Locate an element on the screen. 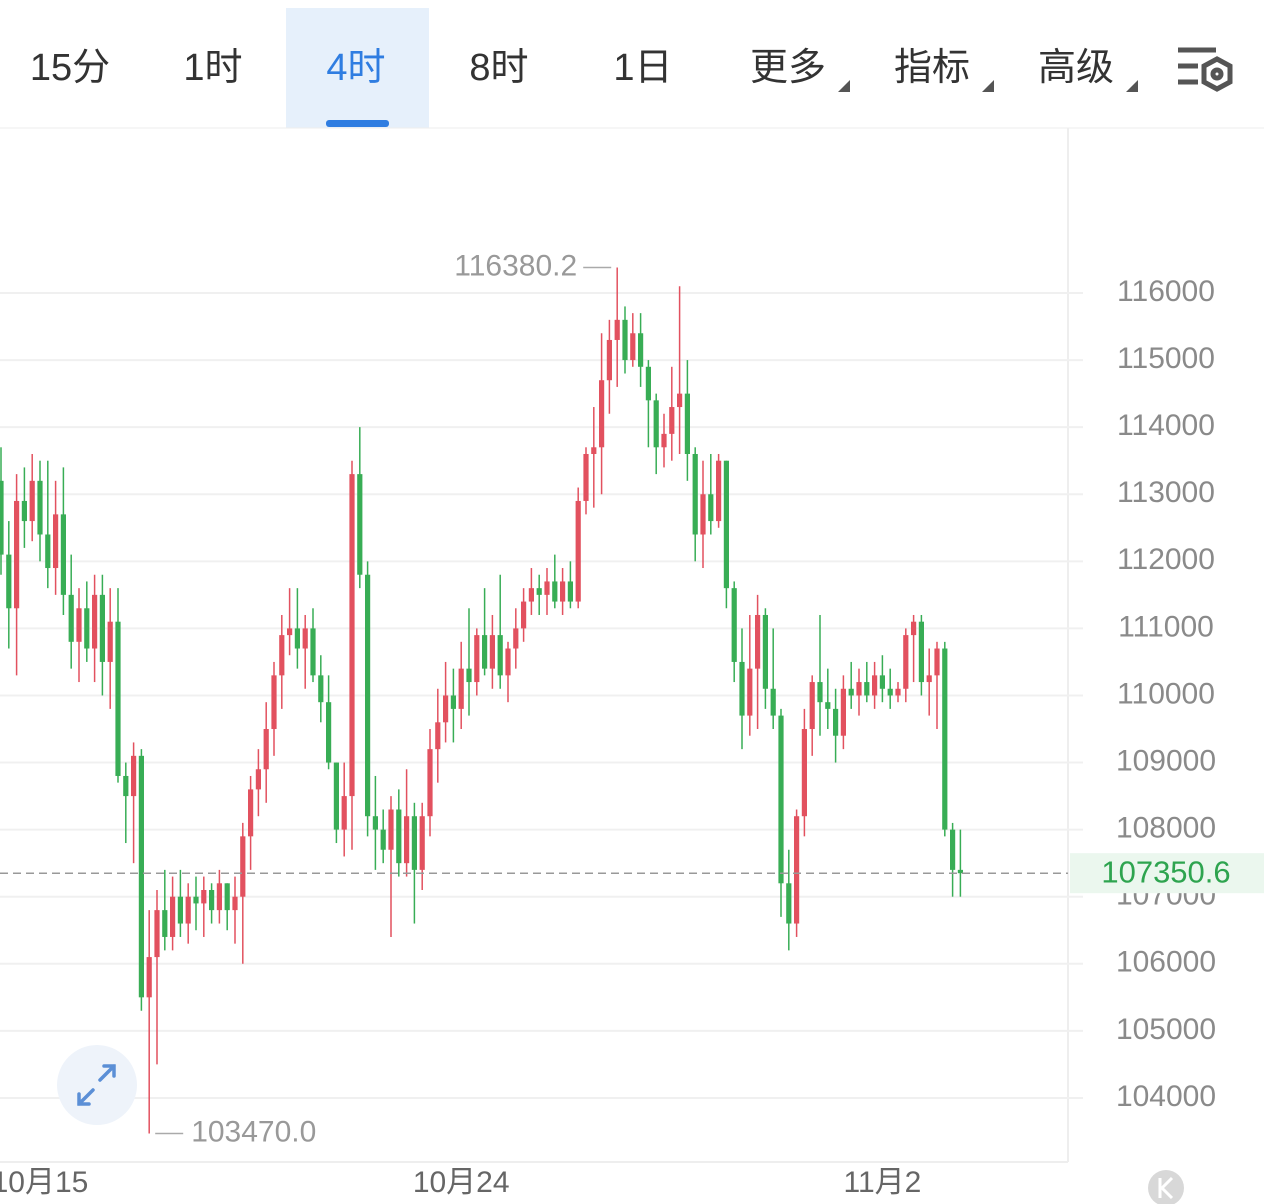  tab: 4时 is located at coordinates (355, 68).